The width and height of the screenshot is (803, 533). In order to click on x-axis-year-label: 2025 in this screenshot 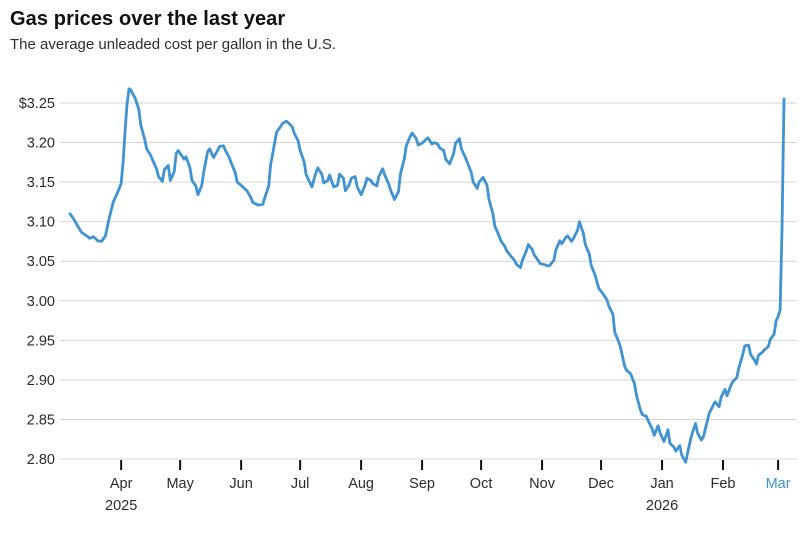, I will do `click(121, 506)`.